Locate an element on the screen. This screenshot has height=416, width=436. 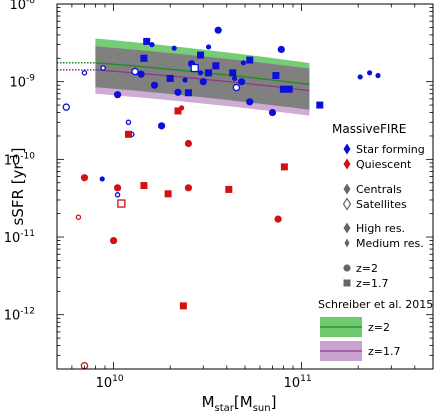
y-tick-label-3: 10⁻¹¹ is located at coordinates (19, 237).